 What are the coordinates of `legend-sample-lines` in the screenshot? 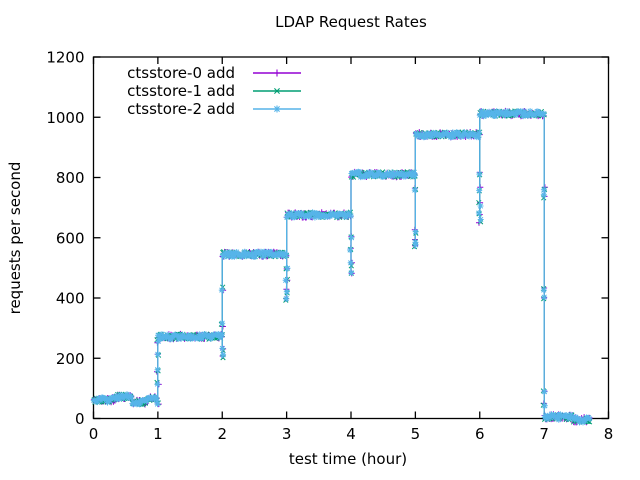 It's located at (277, 91).